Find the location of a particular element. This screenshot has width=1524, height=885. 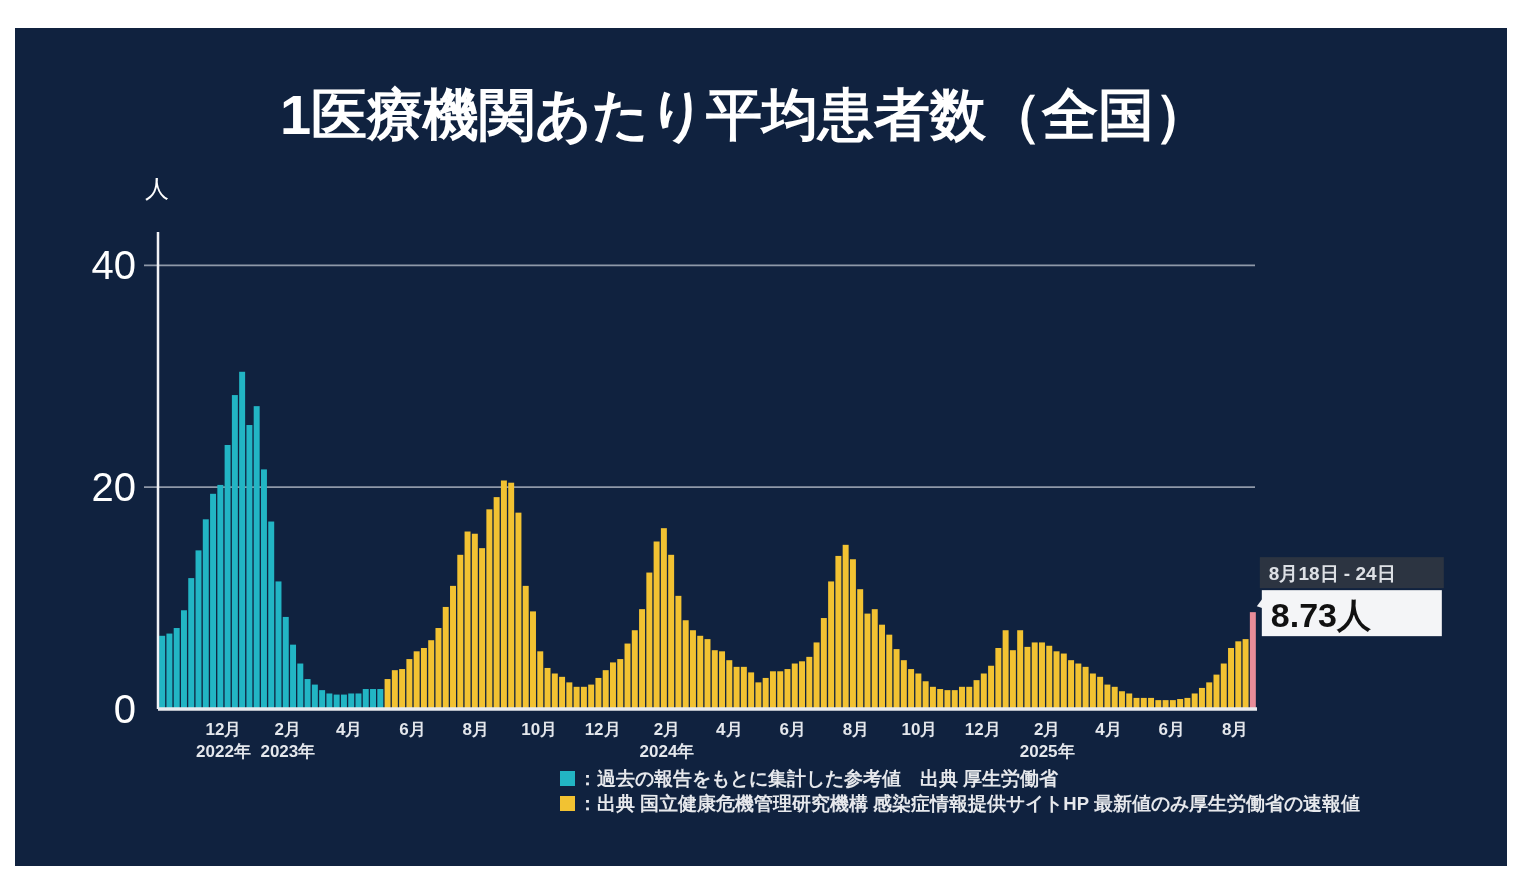

legend-label: ：出典 国立健康危機管理研究機構 感染症情報提供サイトHP 最新値のみ厚生労働省の速報値 is located at coordinates (969, 803).